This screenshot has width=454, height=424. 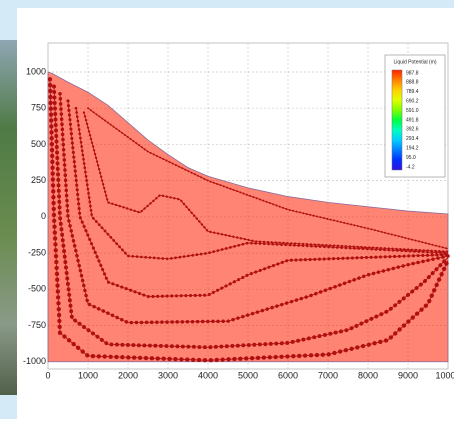 I want to click on legend-label: 491.8, so click(x=412, y=120).